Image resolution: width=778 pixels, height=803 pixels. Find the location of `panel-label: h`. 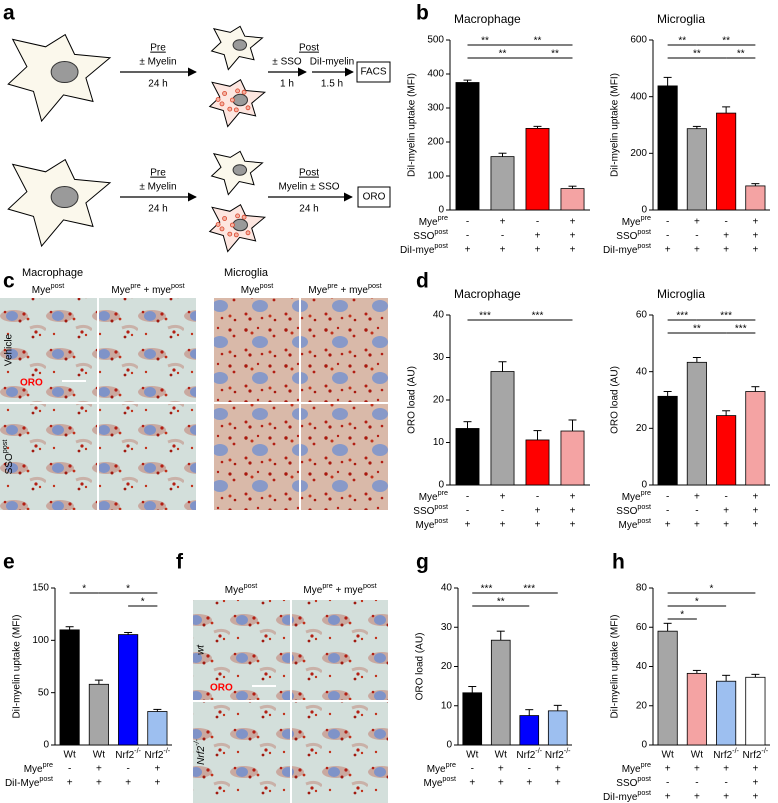

panel-label: h is located at coordinates (618, 562).